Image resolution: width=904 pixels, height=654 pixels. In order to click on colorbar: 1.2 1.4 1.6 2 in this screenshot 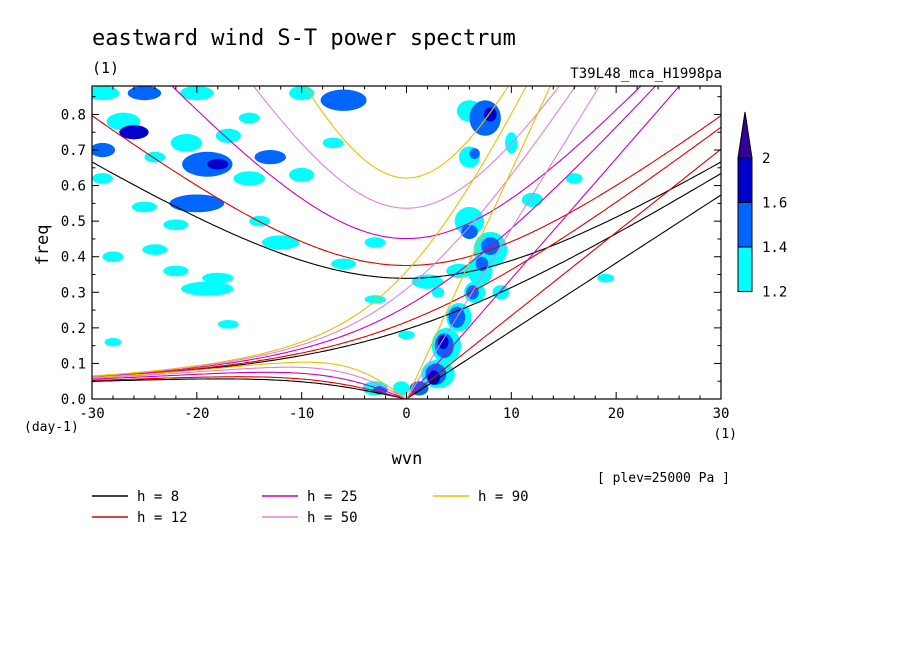, I will do `click(762, 206)`.